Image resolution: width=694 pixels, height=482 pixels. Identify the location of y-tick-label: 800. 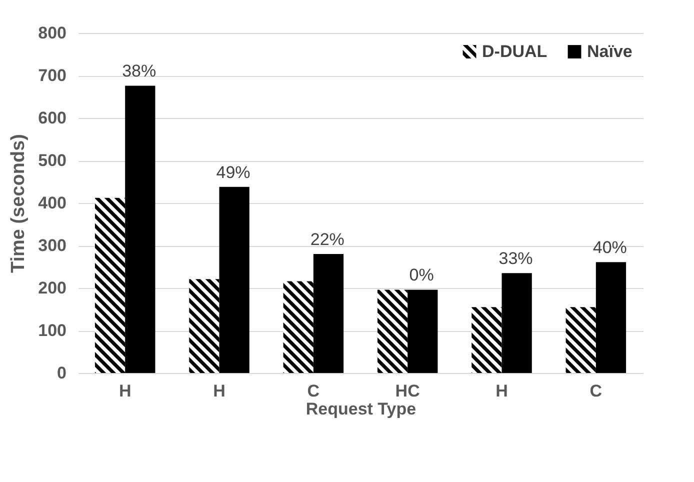
(52, 33).